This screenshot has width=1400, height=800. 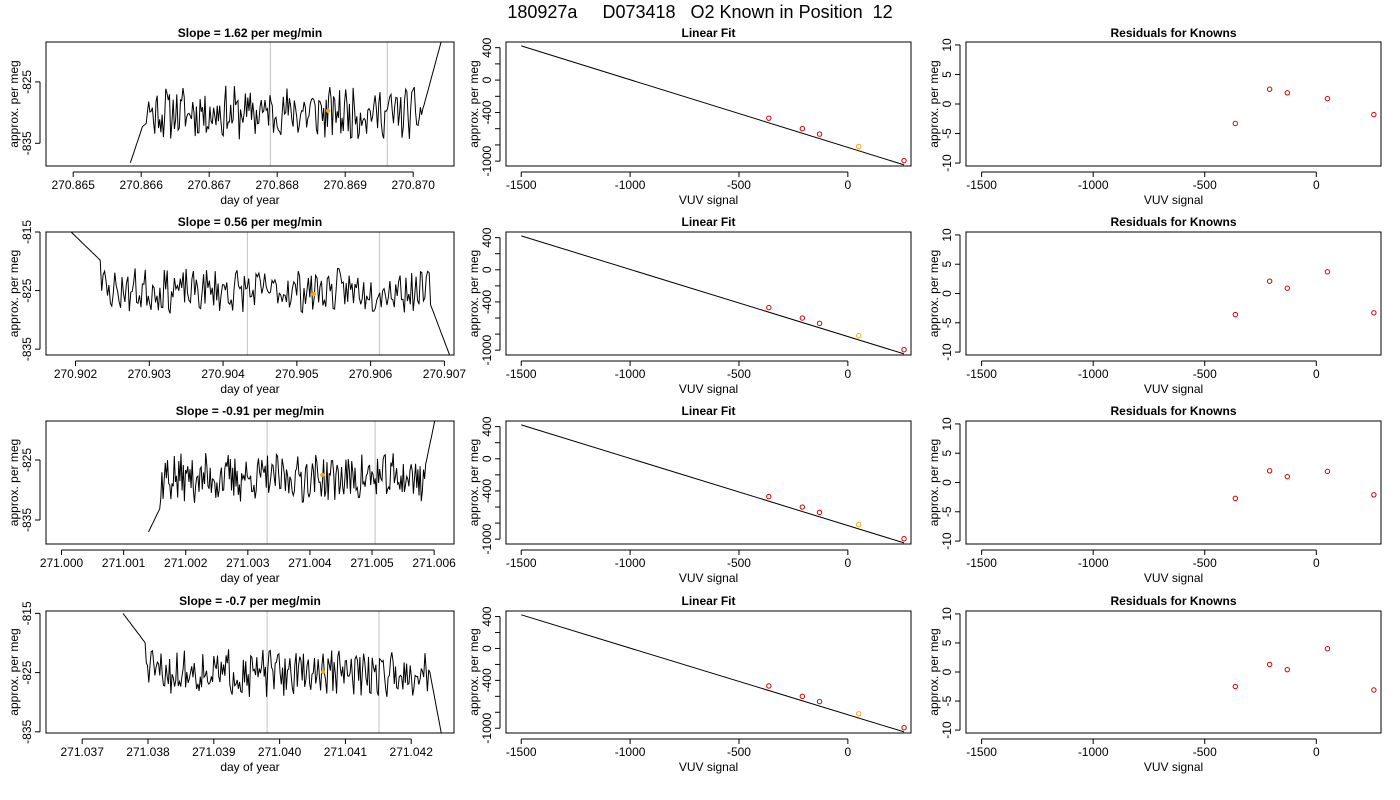 I want to click on x-tick-label: 271.005, so click(x=372, y=563).